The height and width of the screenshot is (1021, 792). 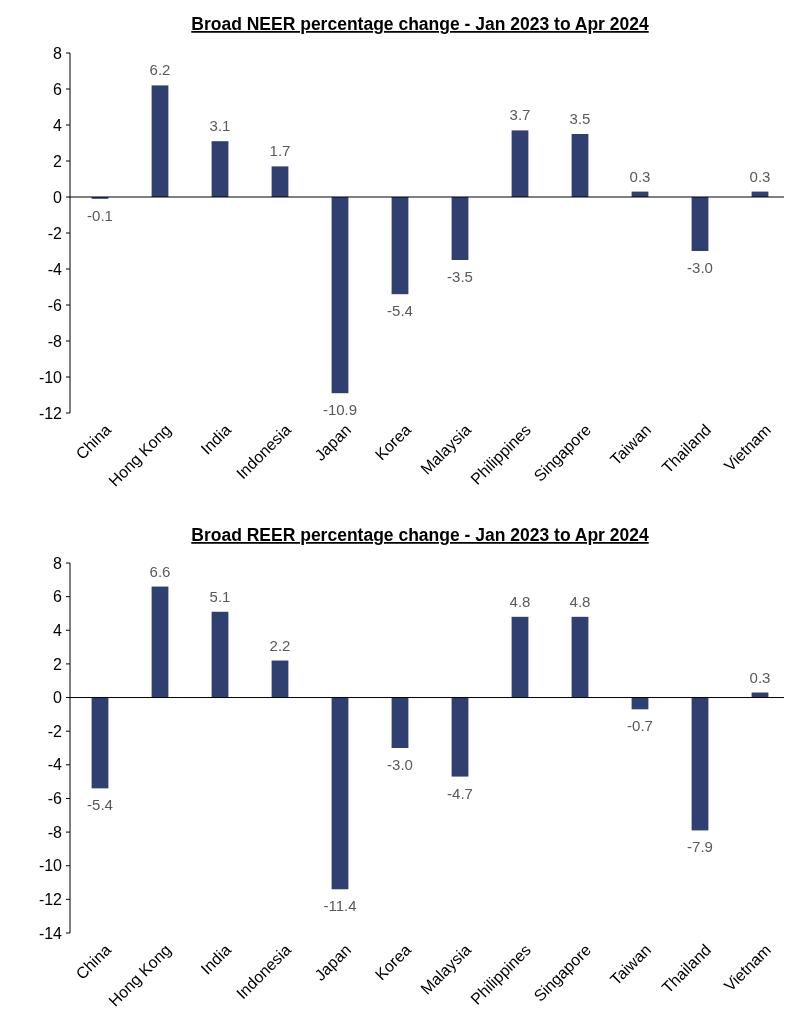 What do you see at coordinates (160, 571) in the screenshot?
I see `data-label: 6.6` at bounding box center [160, 571].